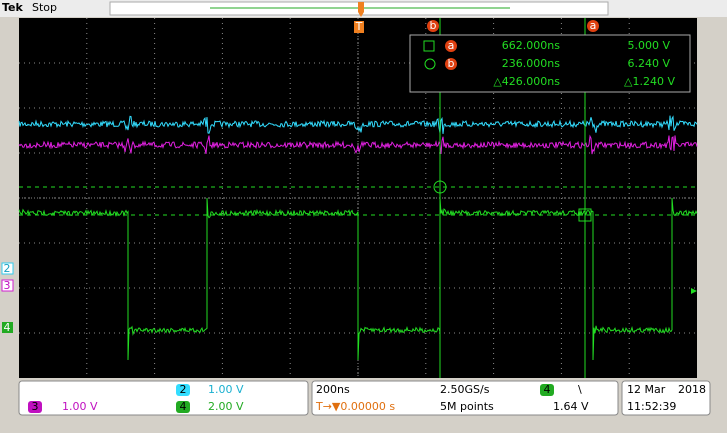 The height and width of the screenshot is (433, 727). Describe the element at coordinates (646, 389) in the screenshot. I see `date: 12 Mar` at that location.